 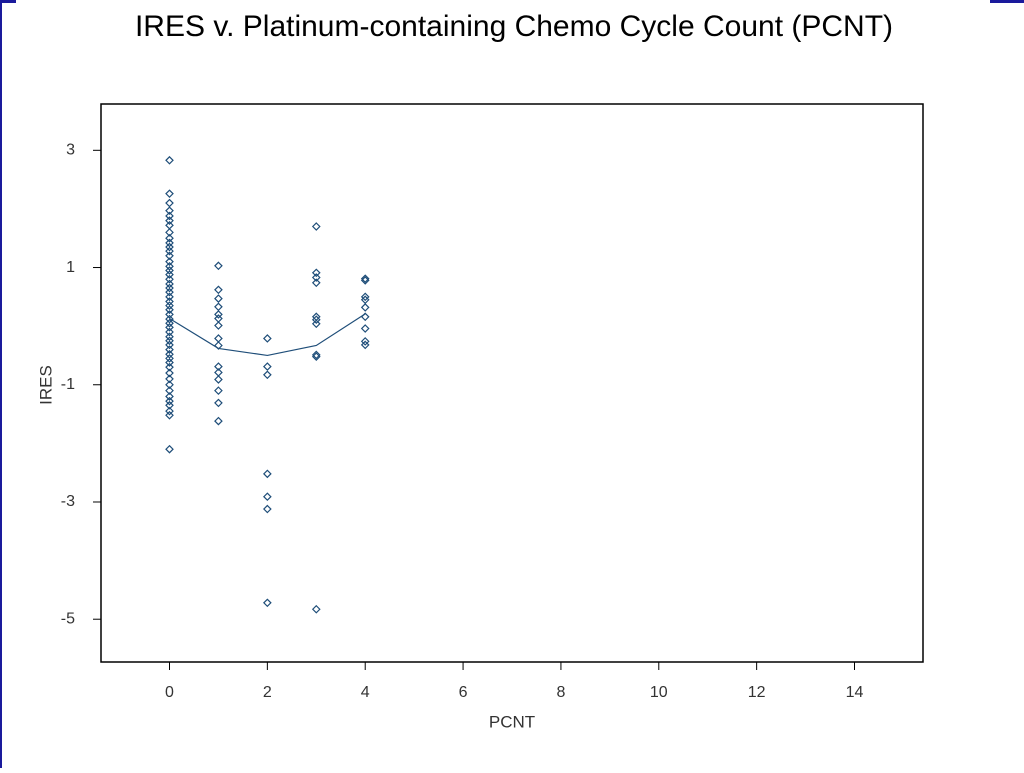 What do you see at coordinates (68, 618) in the screenshot?
I see `y-tick-label: -5` at bounding box center [68, 618].